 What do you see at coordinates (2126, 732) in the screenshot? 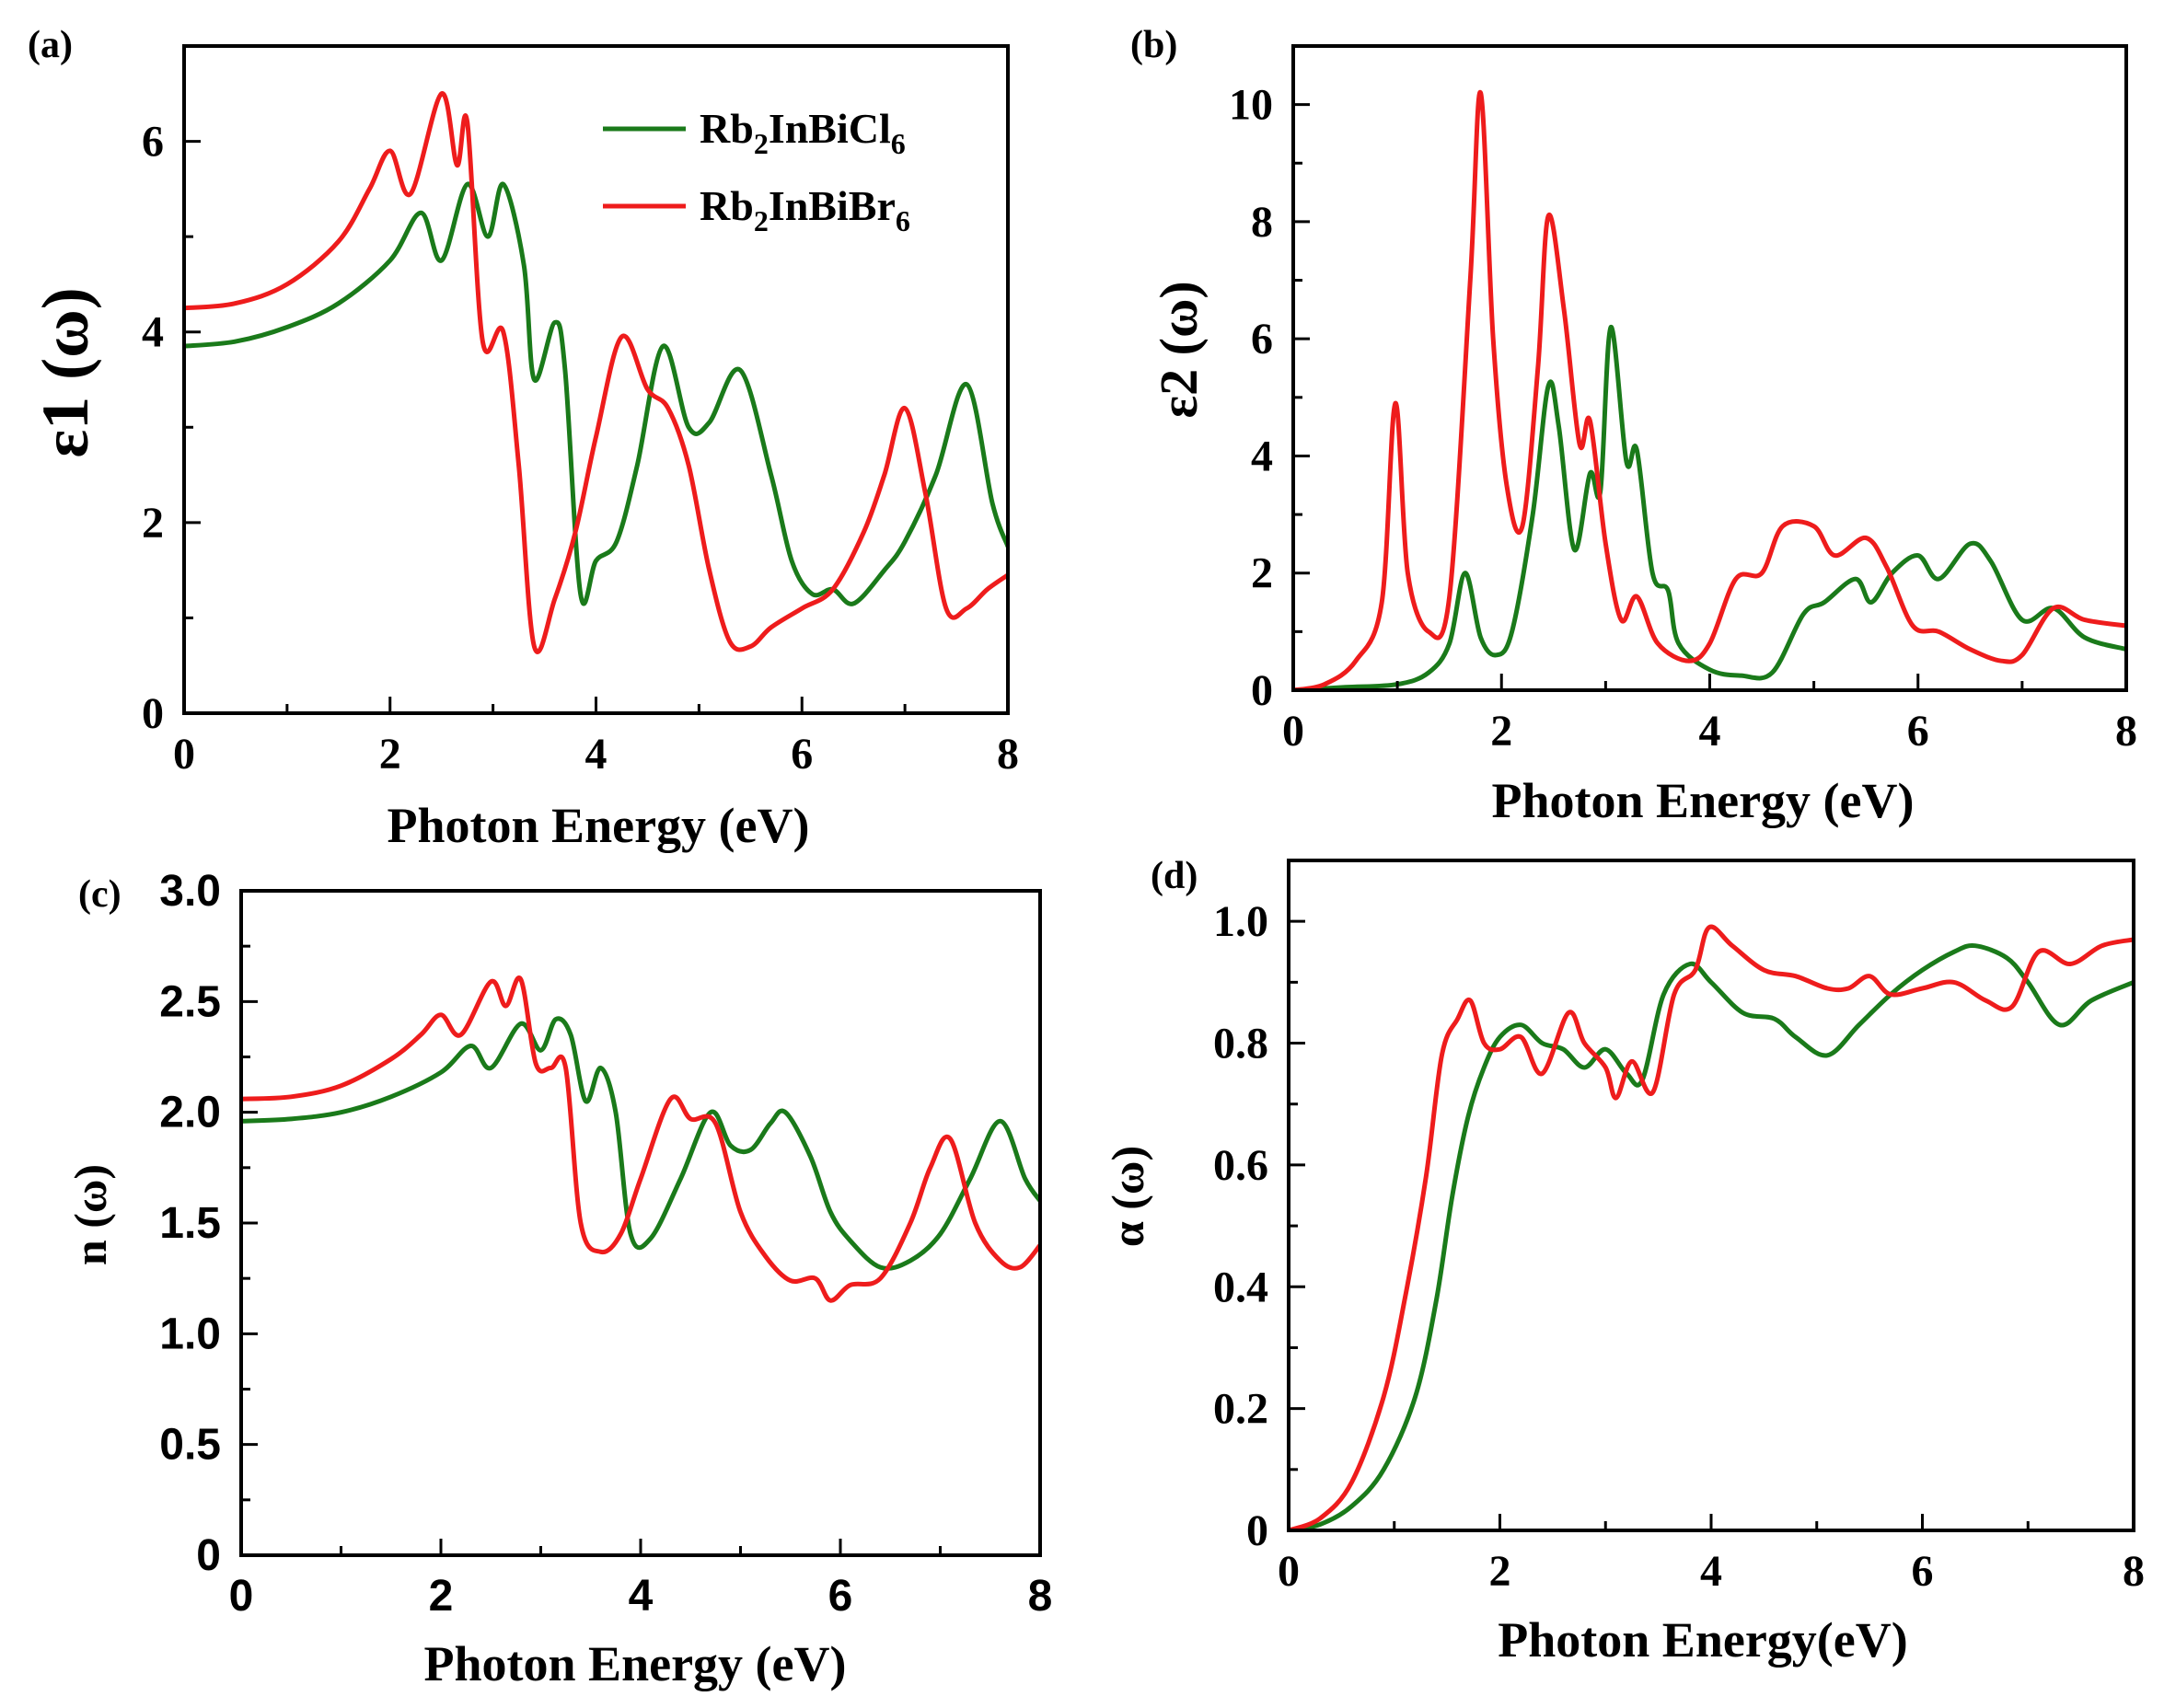
I see `x-tick-label-b: 8` at bounding box center [2126, 732].